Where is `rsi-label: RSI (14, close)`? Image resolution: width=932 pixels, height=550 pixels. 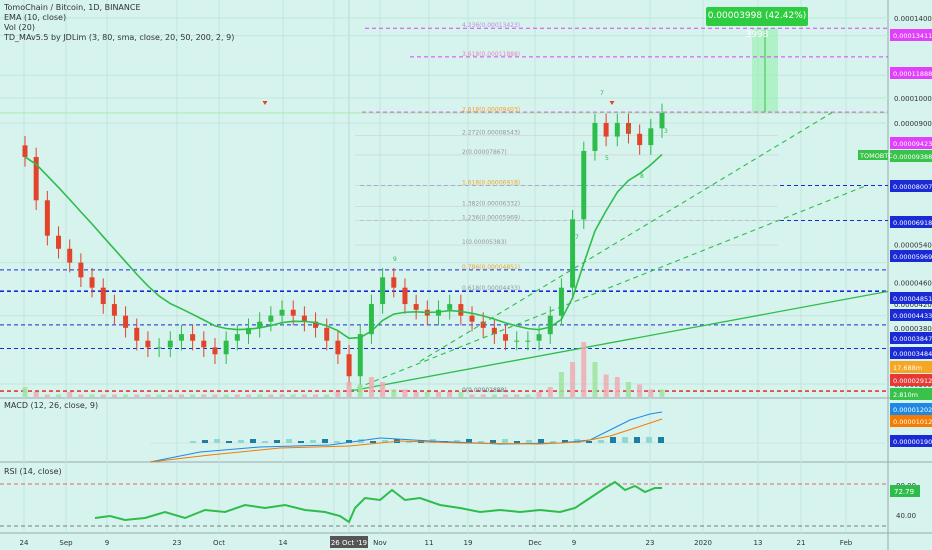
rsi-label: RSI (14, close) is located at coordinates (33, 471).